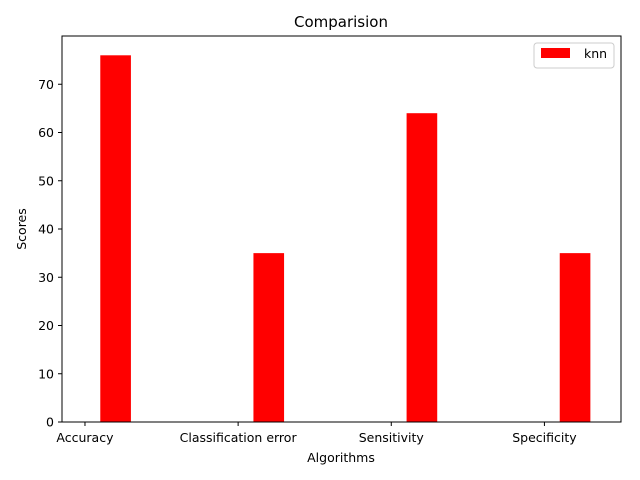 Image resolution: width=640 pixels, height=480 pixels. I want to click on y-tick-label: 0, so click(50, 422).